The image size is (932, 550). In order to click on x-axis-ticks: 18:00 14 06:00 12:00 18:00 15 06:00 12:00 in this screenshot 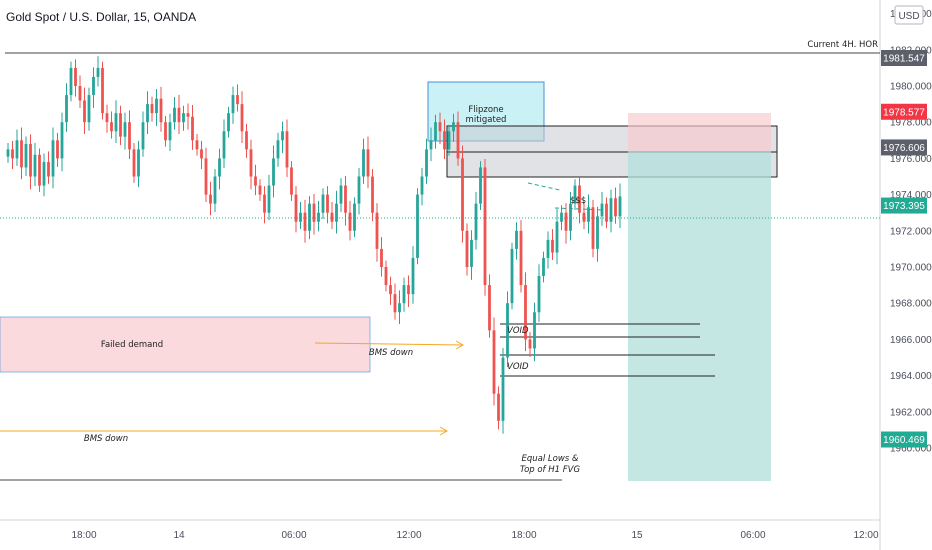, I will do `click(474, 535)`.